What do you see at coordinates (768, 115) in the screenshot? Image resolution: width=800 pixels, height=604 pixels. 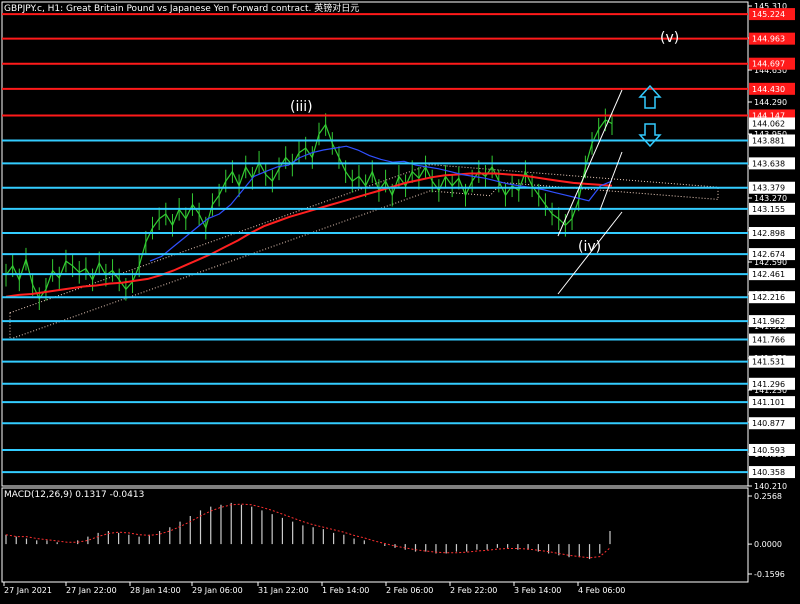 I see `red-level-label: 144.147` at bounding box center [768, 115].